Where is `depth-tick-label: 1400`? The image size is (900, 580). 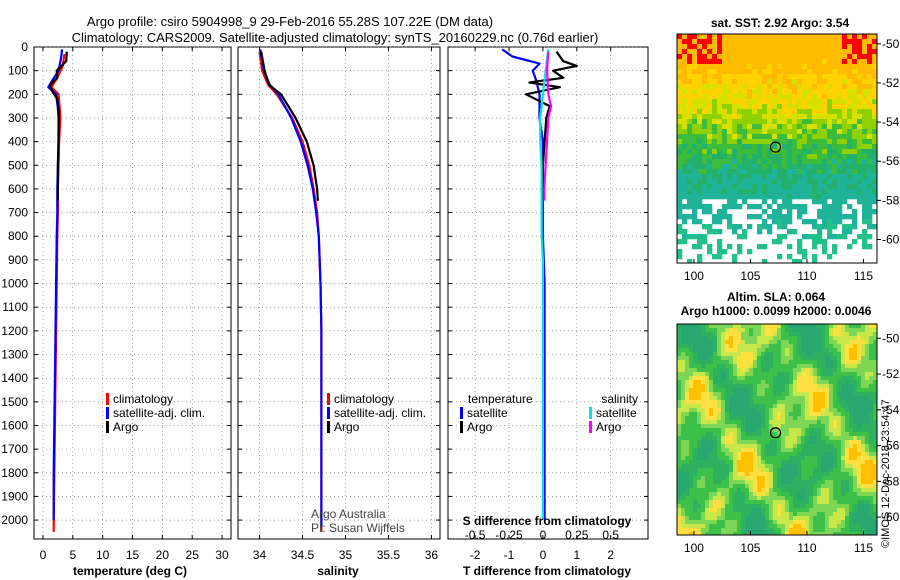 depth-tick-label: 1400 is located at coordinates (14, 378).